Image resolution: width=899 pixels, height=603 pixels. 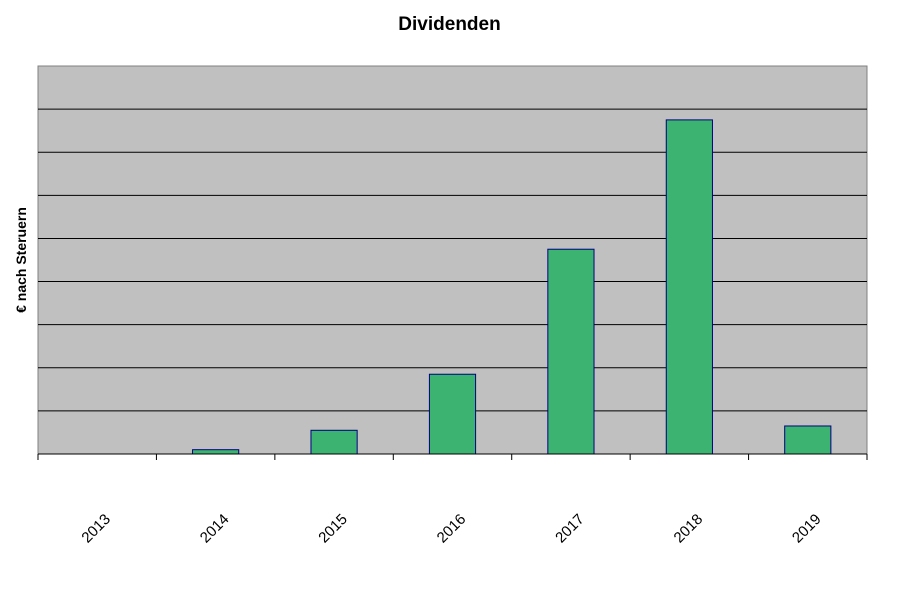 I want to click on bar-2018, so click(x=689, y=287).